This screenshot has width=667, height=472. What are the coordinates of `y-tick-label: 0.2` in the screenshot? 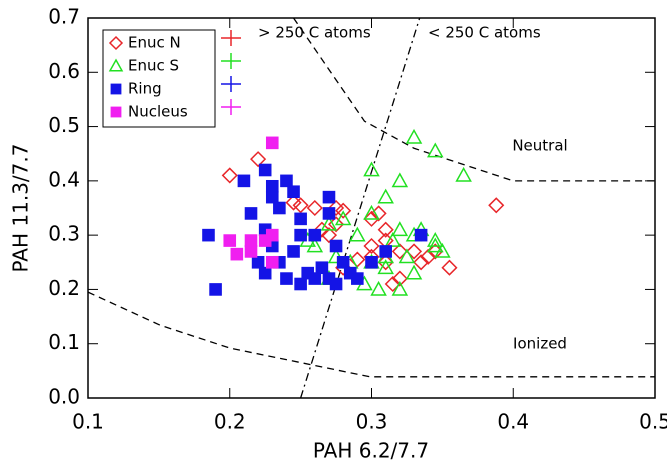 It's located at (64, 288).